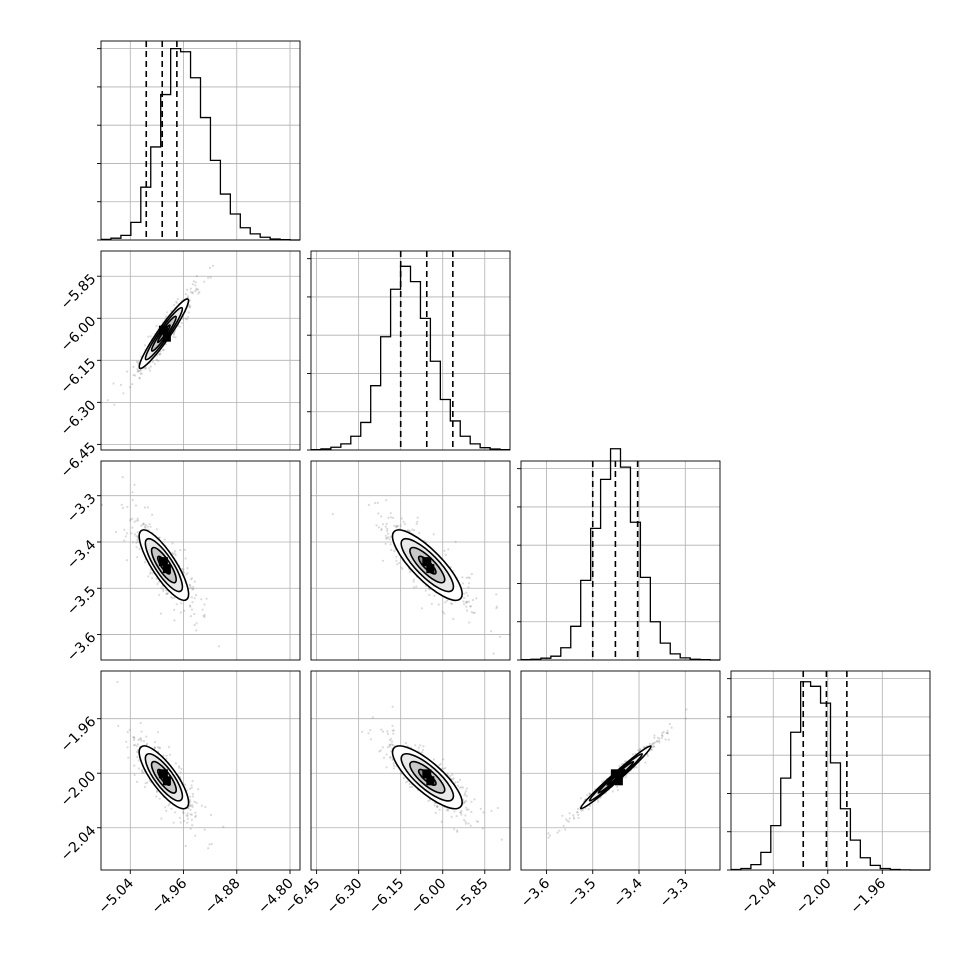 The image size is (970, 970). Describe the element at coordinates (471, 897) in the screenshot. I see `x-tick-label-1-4: −5.85` at that location.